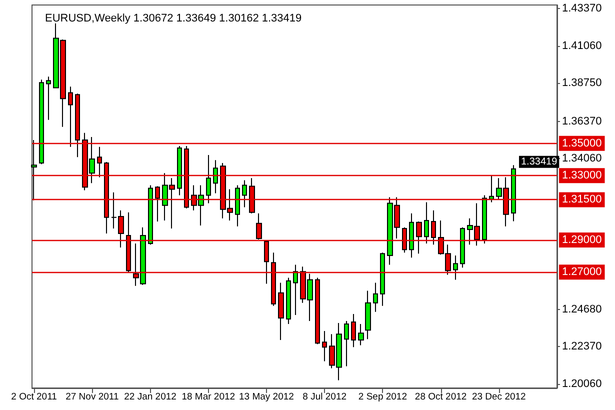 Image resolution: width=615 pixels, height=410 pixels. I want to click on x-tick-label: 18 Mar 2012, so click(209, 397).